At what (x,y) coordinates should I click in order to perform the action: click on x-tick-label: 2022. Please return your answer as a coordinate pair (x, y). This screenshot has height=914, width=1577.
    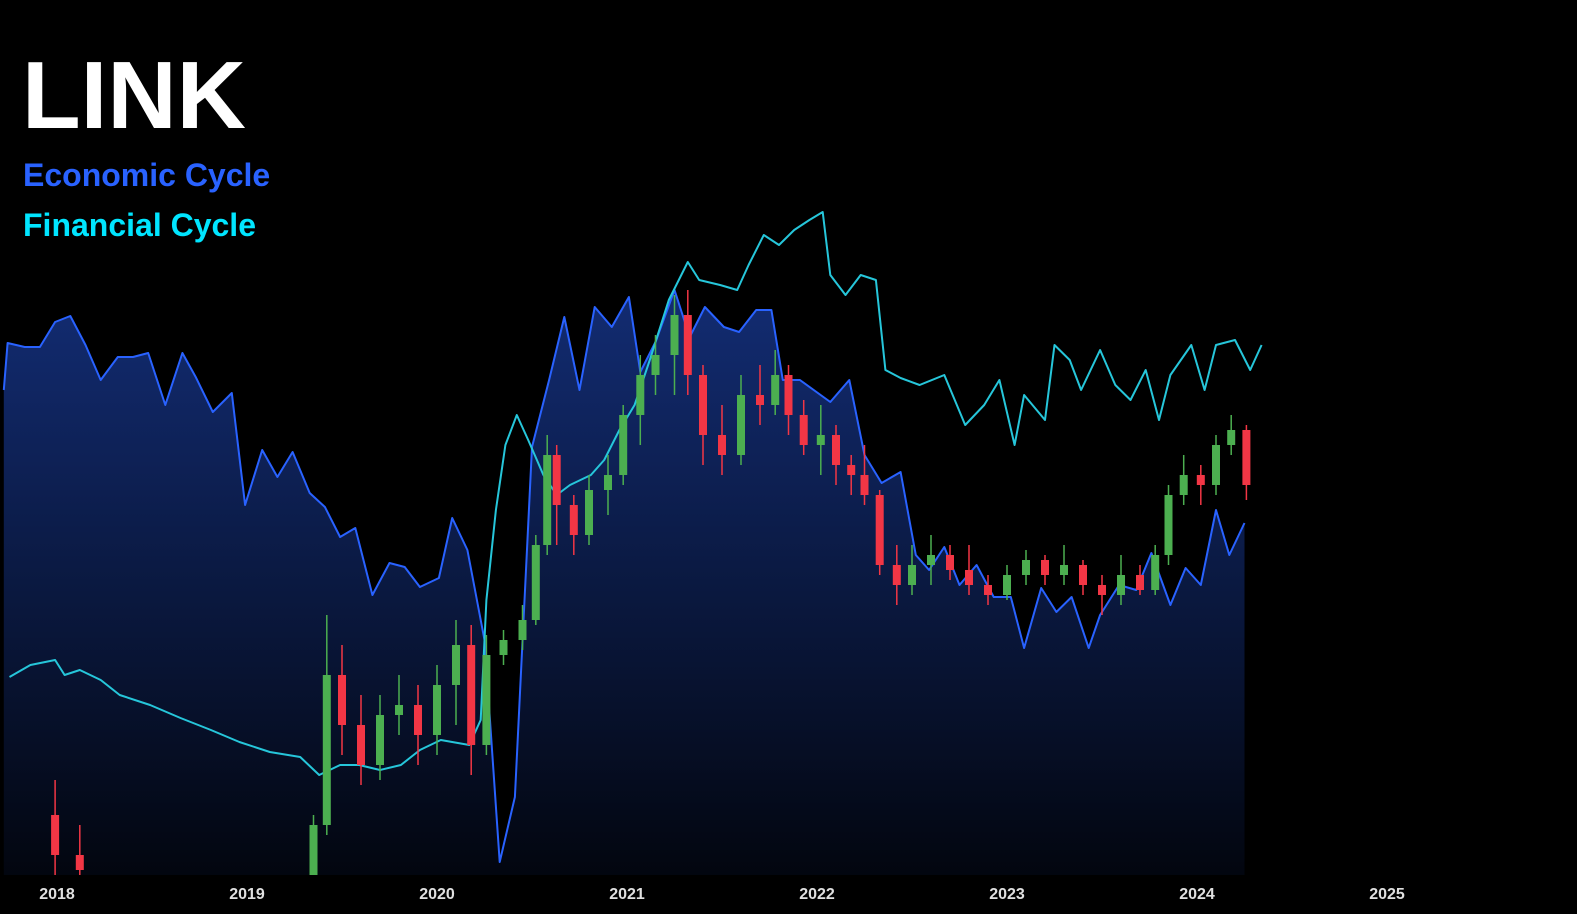
    Looking at the image, I should click on (817, 894).